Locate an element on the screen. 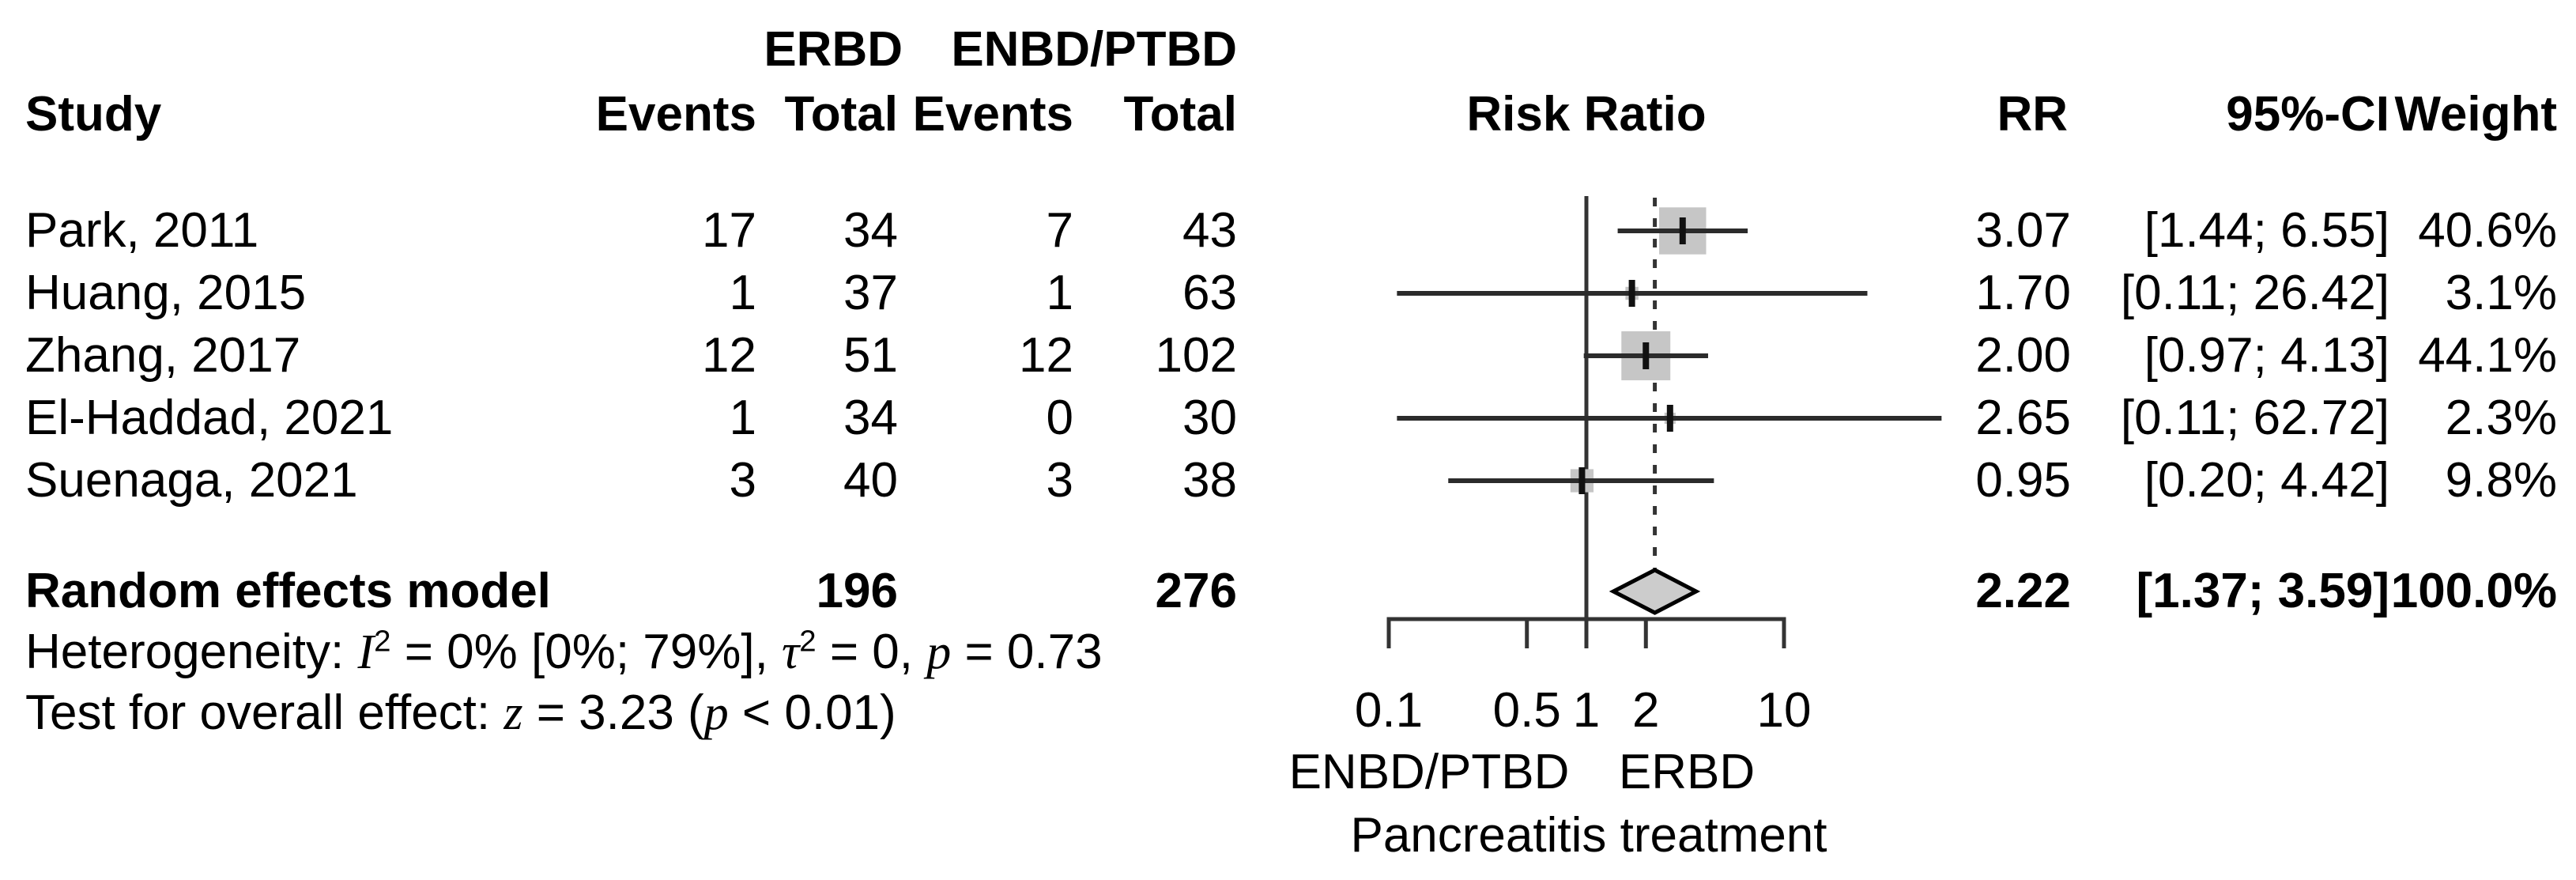 This screenshot has height=880, width=2576. weight-value: 2.3% is located at coordinates (2501, 418).